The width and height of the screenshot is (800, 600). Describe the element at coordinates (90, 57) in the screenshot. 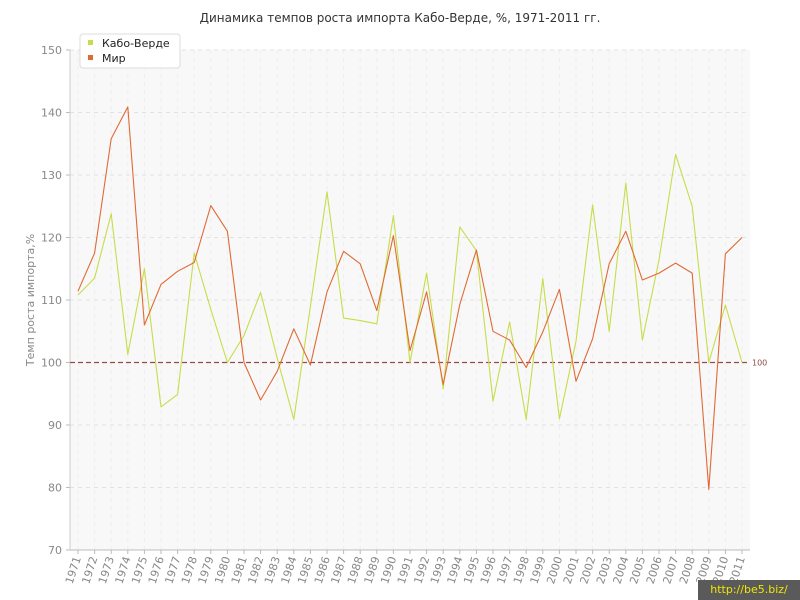

I see `legend-swatch-mir` at that location.